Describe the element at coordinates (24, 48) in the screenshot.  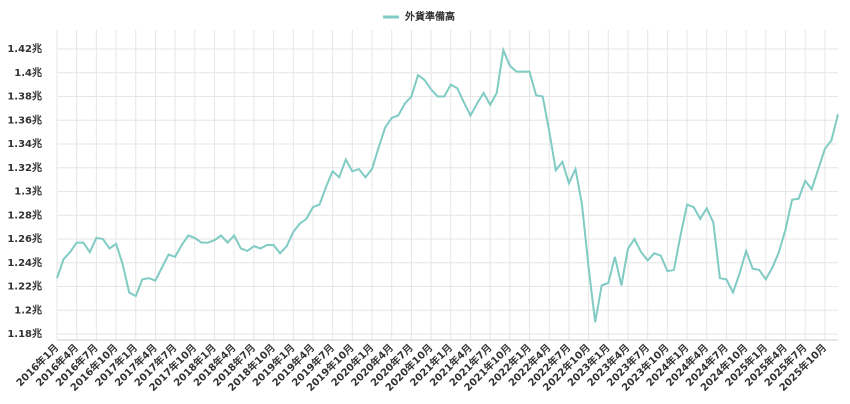
I see `y-tick-label: 1.42兆` at that location.